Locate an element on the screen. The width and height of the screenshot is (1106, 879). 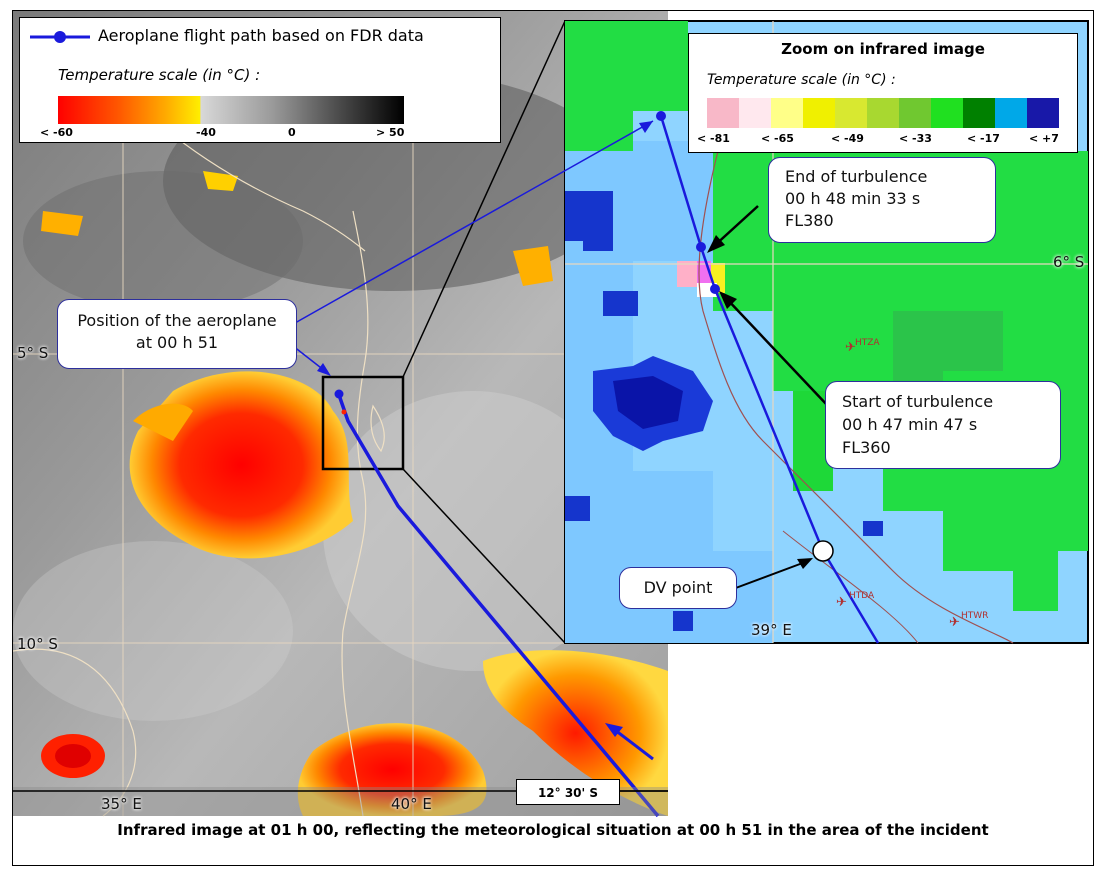
tick-label: -40 is located at coordinates (206, 132).